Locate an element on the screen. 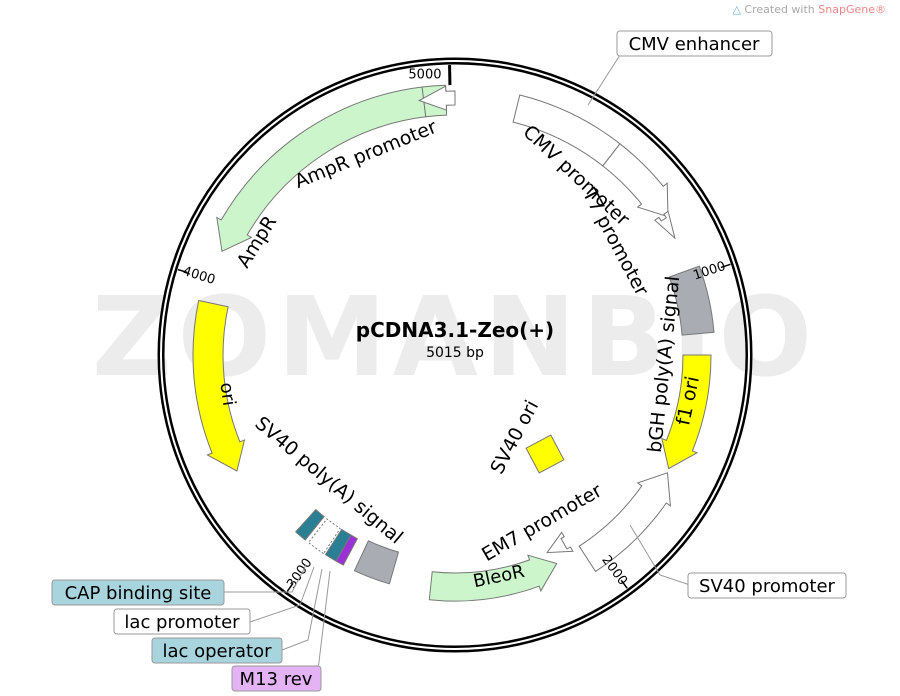  callout-lac-promoter: lac promoter is located at coordinates (182, 621).